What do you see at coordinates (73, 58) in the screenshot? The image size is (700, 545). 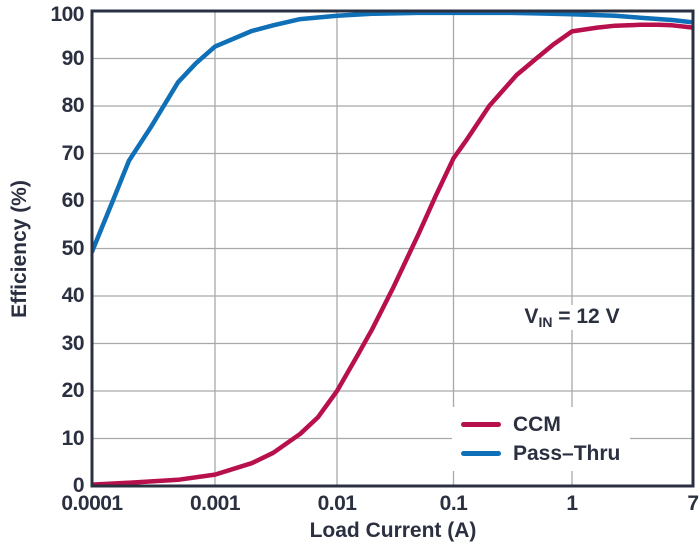 I see `y-tick-label-90: 90` at bounding box center [73, 58].